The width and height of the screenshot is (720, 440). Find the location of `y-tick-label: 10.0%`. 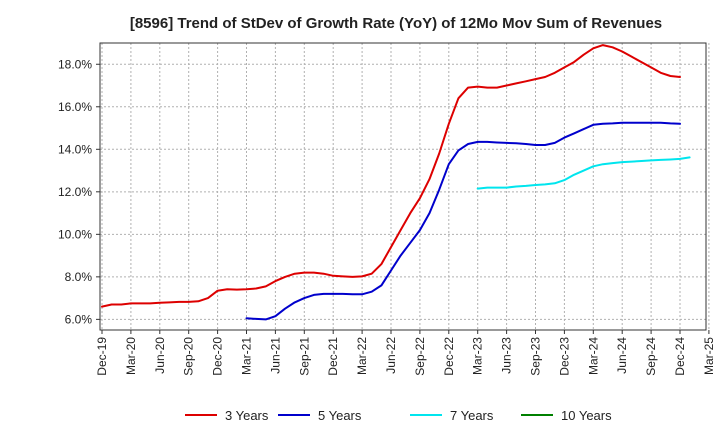

y-tick-label: 10.0% is located at coordinates (75, 234).